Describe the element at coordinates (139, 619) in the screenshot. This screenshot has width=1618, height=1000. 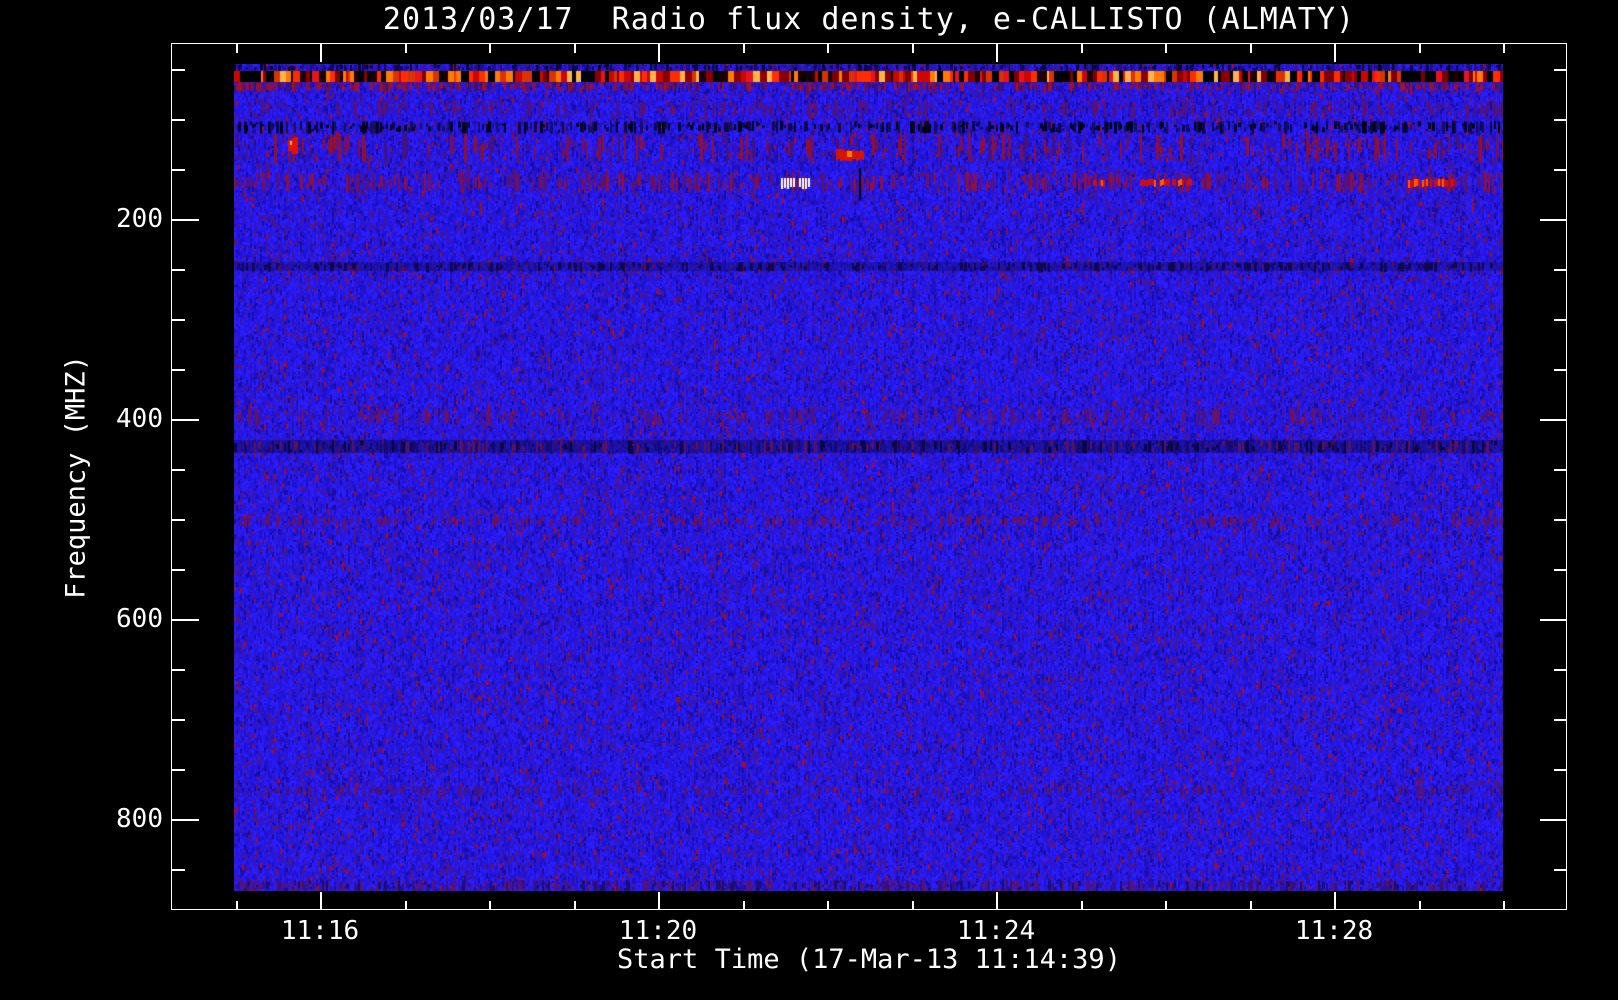
I see `y-tick-label: 600` at that location.